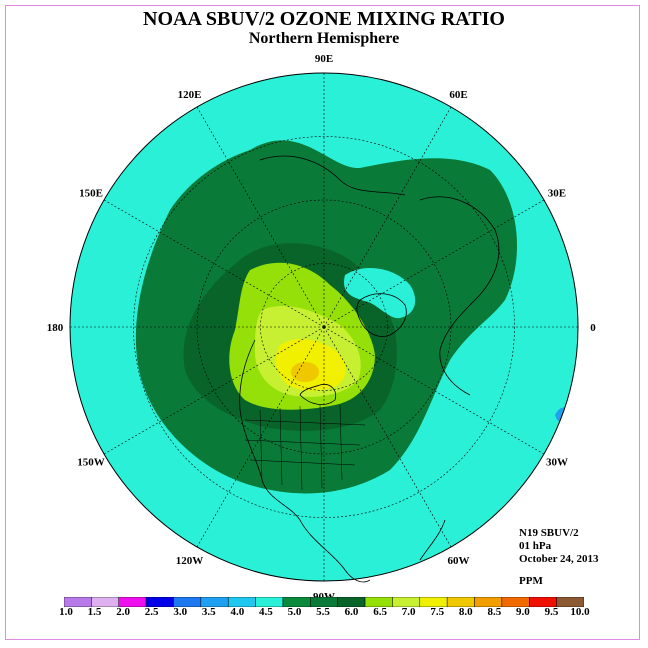 This screenshot has width=648, height=648. Describe the element at coordinates (323, 612) in the screenshot. I see `colorbar-tick-label: 5.5` at that location.